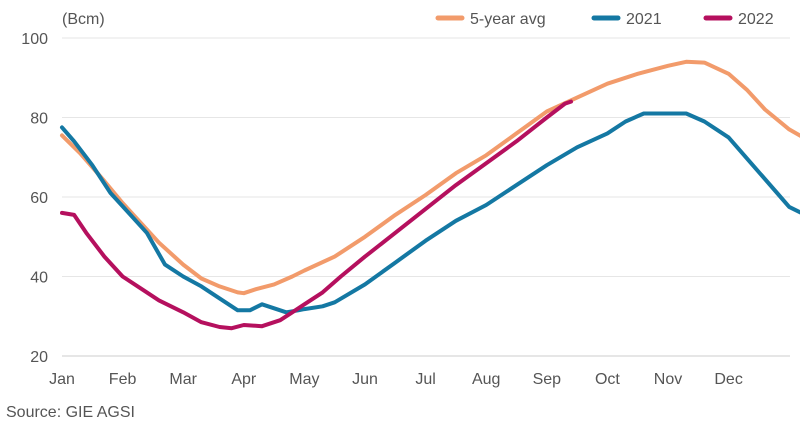  Describe the element at coordinates (607, 379) in the screenshot. I see `x-tick-label: Oct` at that location.